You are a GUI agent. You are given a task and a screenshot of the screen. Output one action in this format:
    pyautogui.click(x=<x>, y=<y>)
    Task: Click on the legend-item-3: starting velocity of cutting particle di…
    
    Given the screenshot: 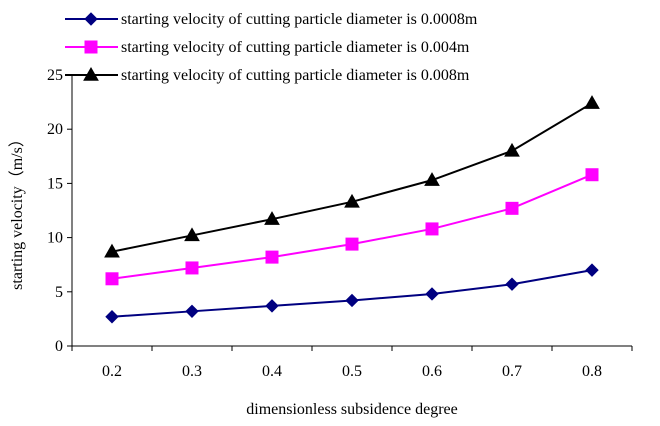 What is the action you would take?
    pyautogui.click(x=267, y=75)
    